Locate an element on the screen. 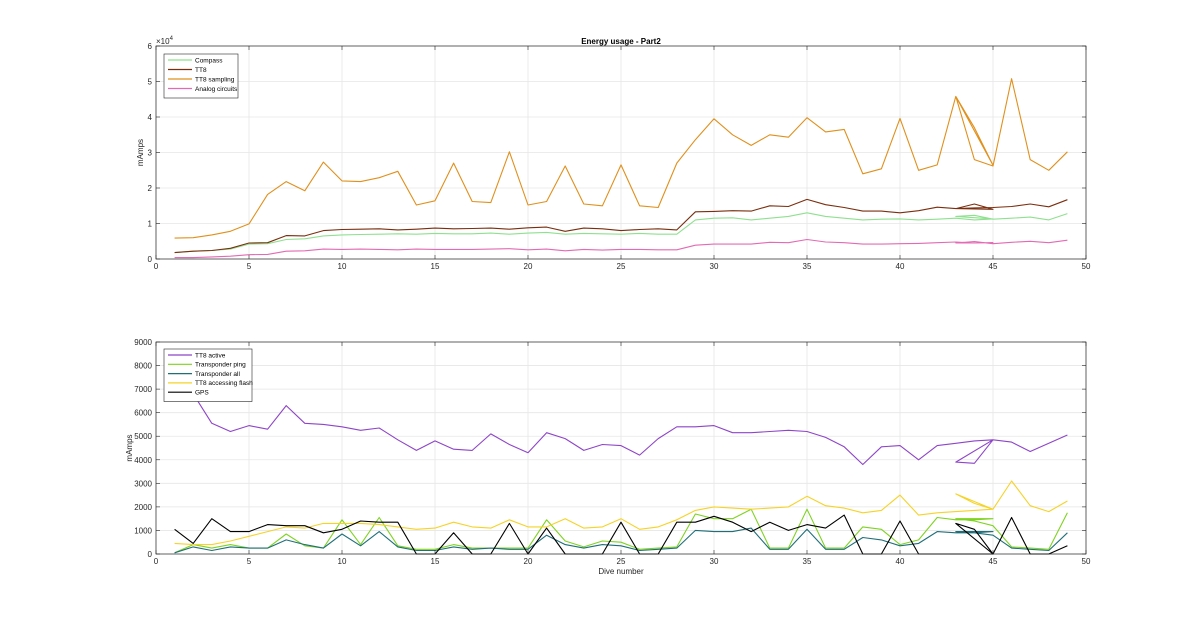 This screenshot has width=1200, height=622. bottom-x-tick-label: 15 is located at coordinates (435, 561).